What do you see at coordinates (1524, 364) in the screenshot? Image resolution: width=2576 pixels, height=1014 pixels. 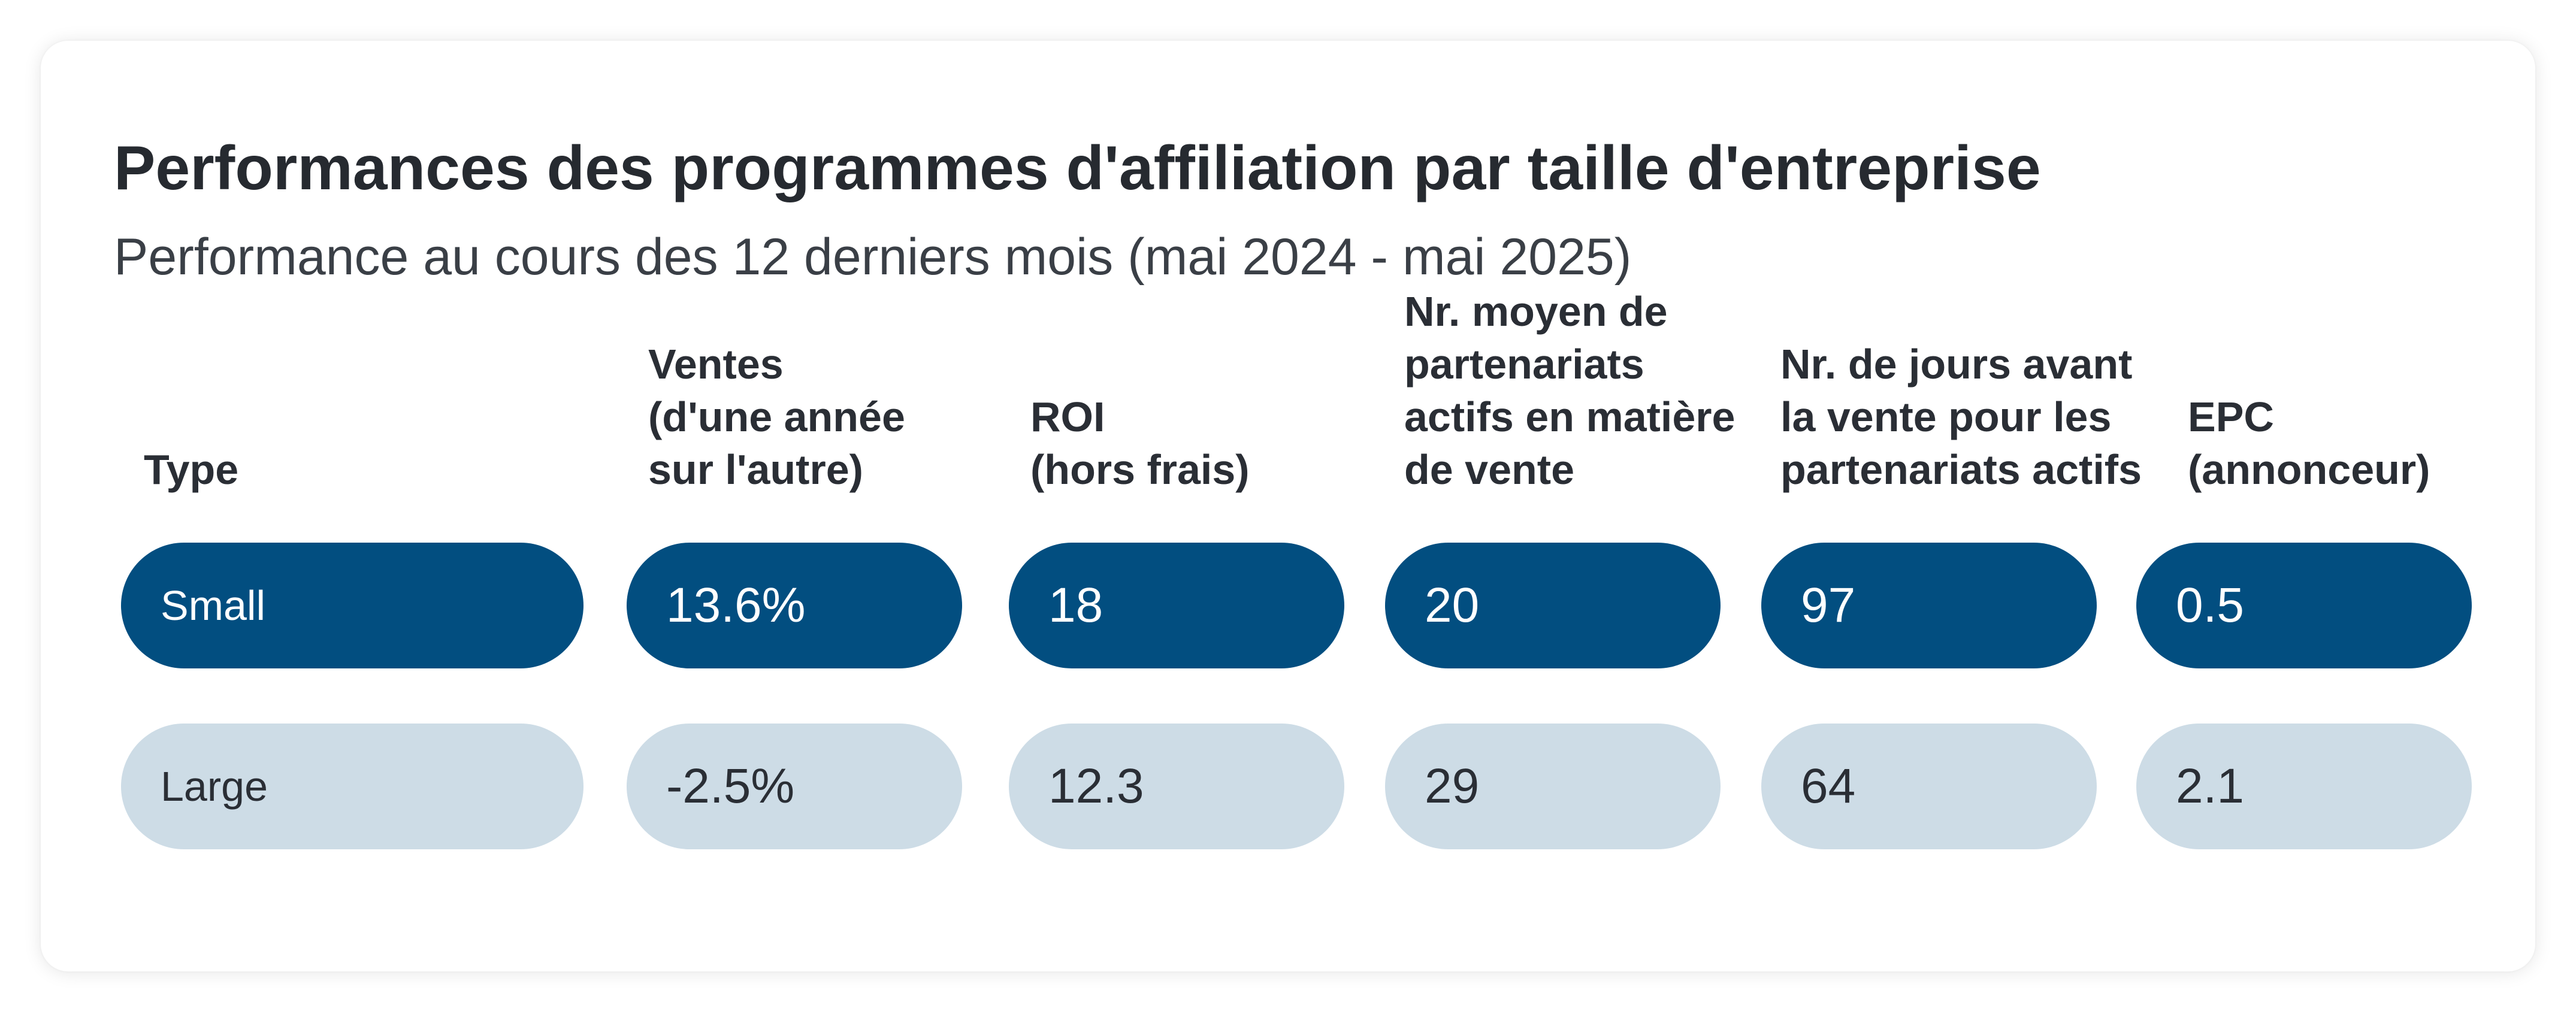 I see `column-header-line: partenariats` at bounding box center [1524, 364].